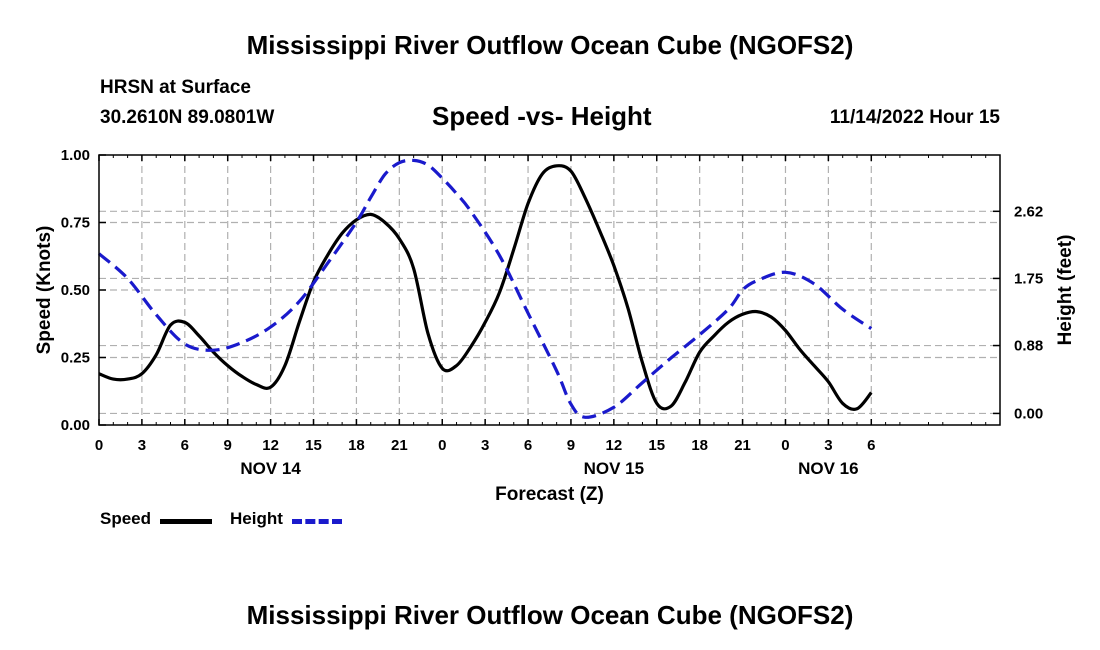 Image resolution: width=1100 pixels, height=650 pixels. Describe the element at coordinates (1028, 211) in the screenshot. I see `y2-tick-label: 2.62` at that location.